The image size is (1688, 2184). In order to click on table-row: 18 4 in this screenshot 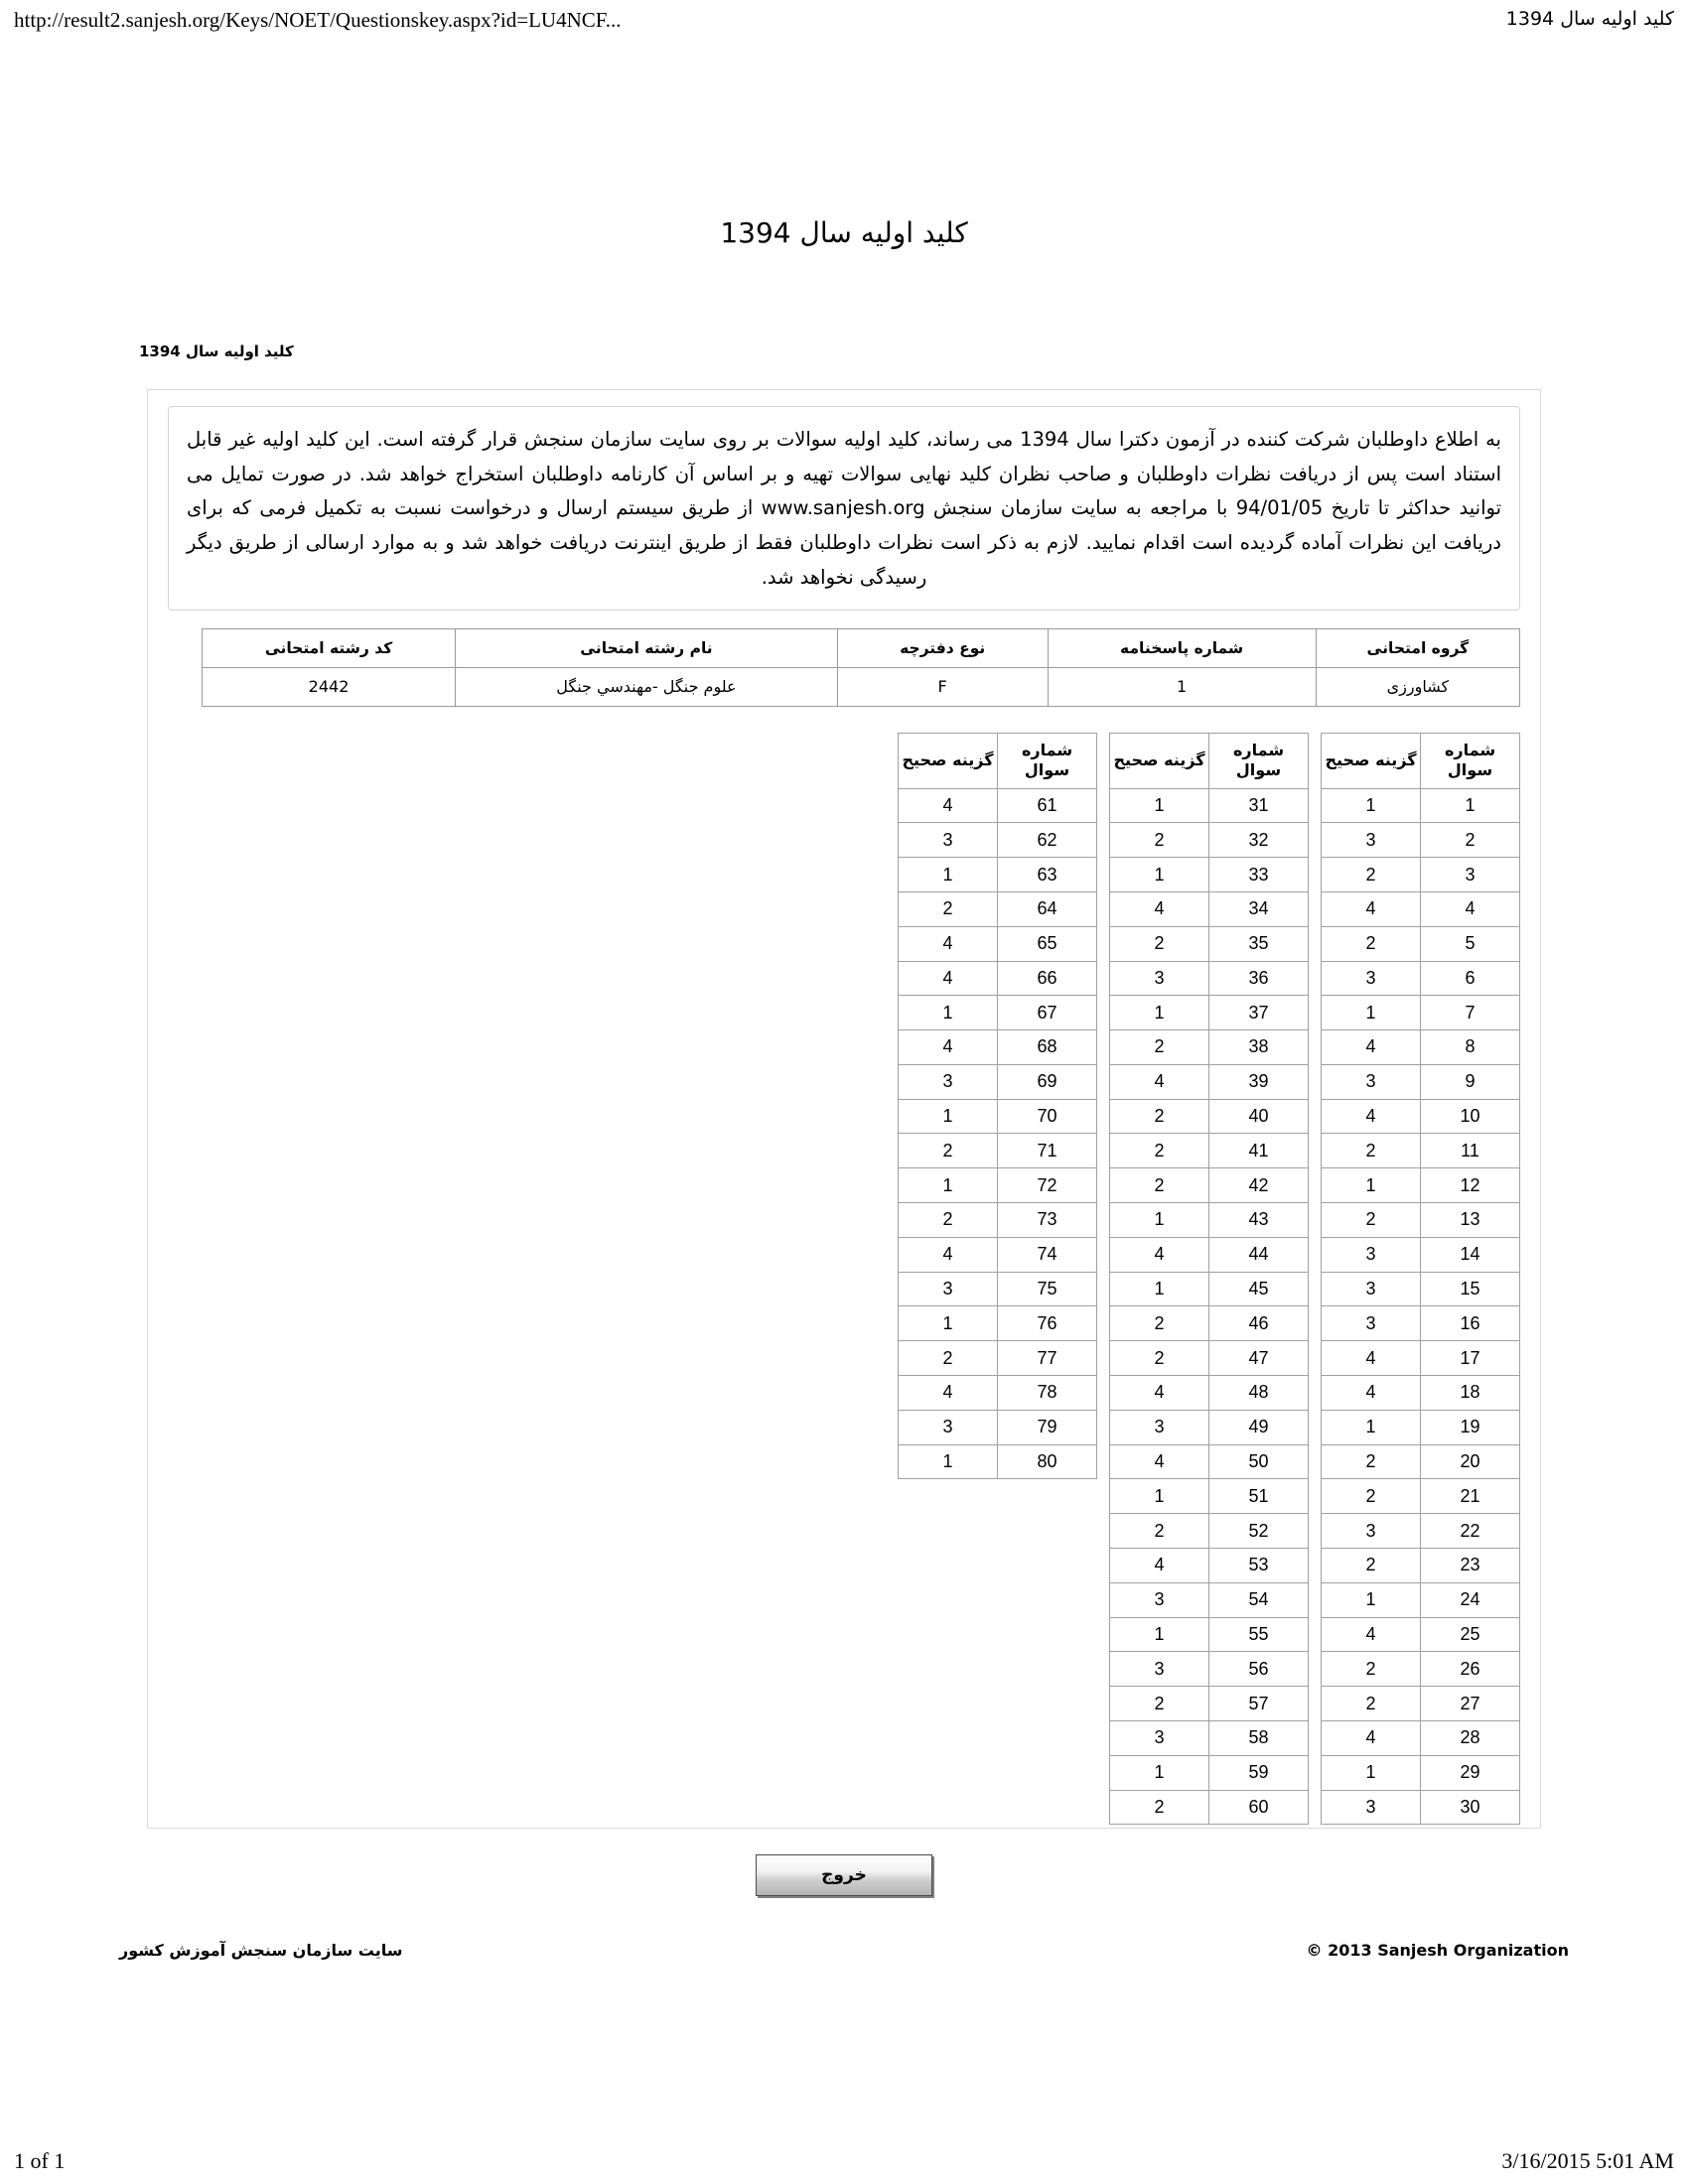, I will do `click(1420, 1393)`.